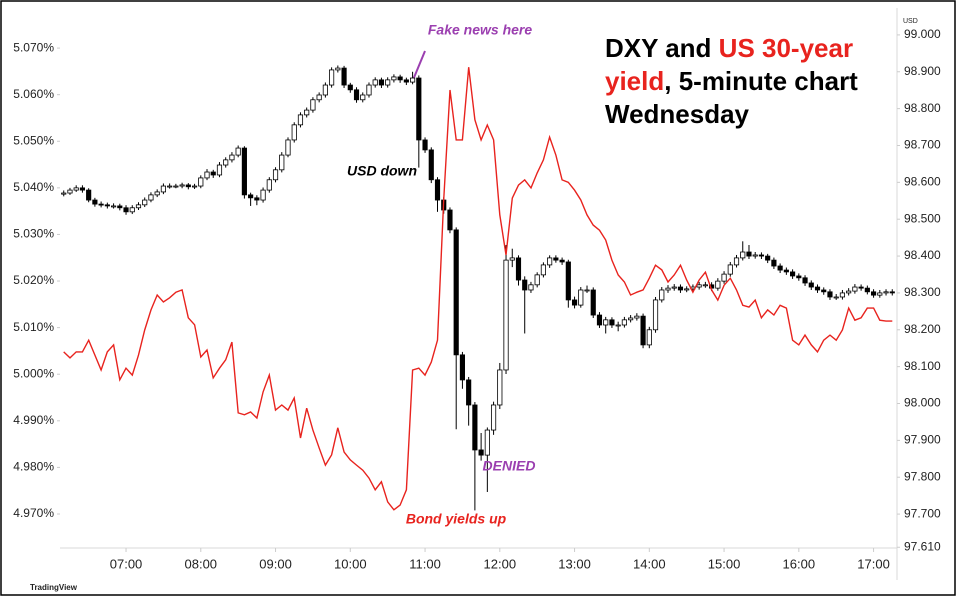 The height and width of the screenshot is (596, 956). Describe the element at coordinates (922, 440) in the screenshot. I see `y2-tick-label: 97.900` at that location.